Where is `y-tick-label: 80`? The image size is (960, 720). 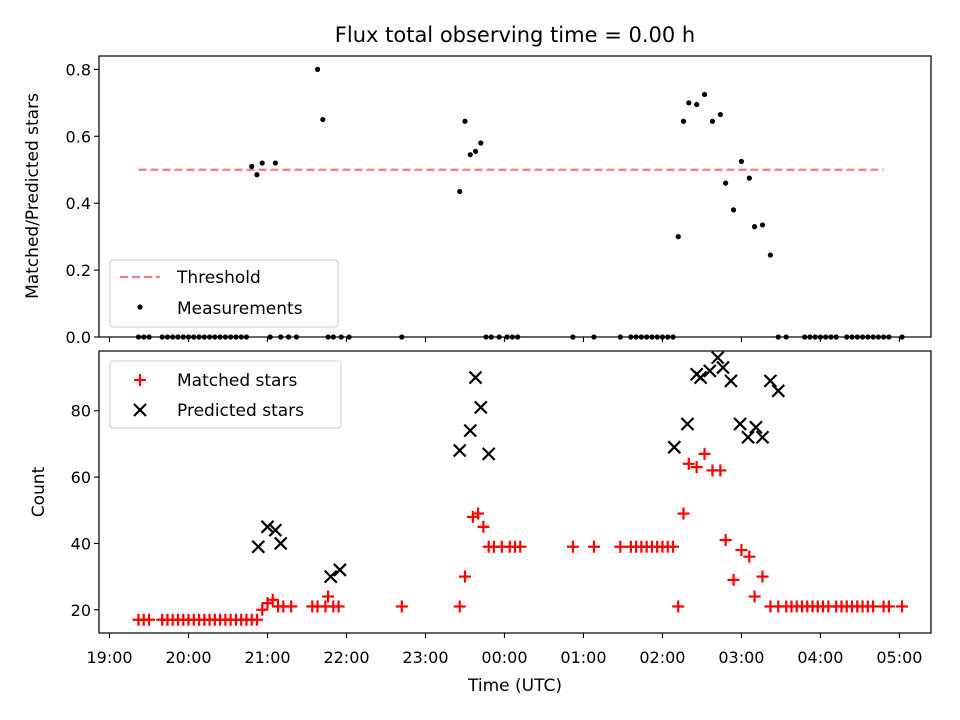 y-tick-label: 80 is located at coordinates (81, 411).